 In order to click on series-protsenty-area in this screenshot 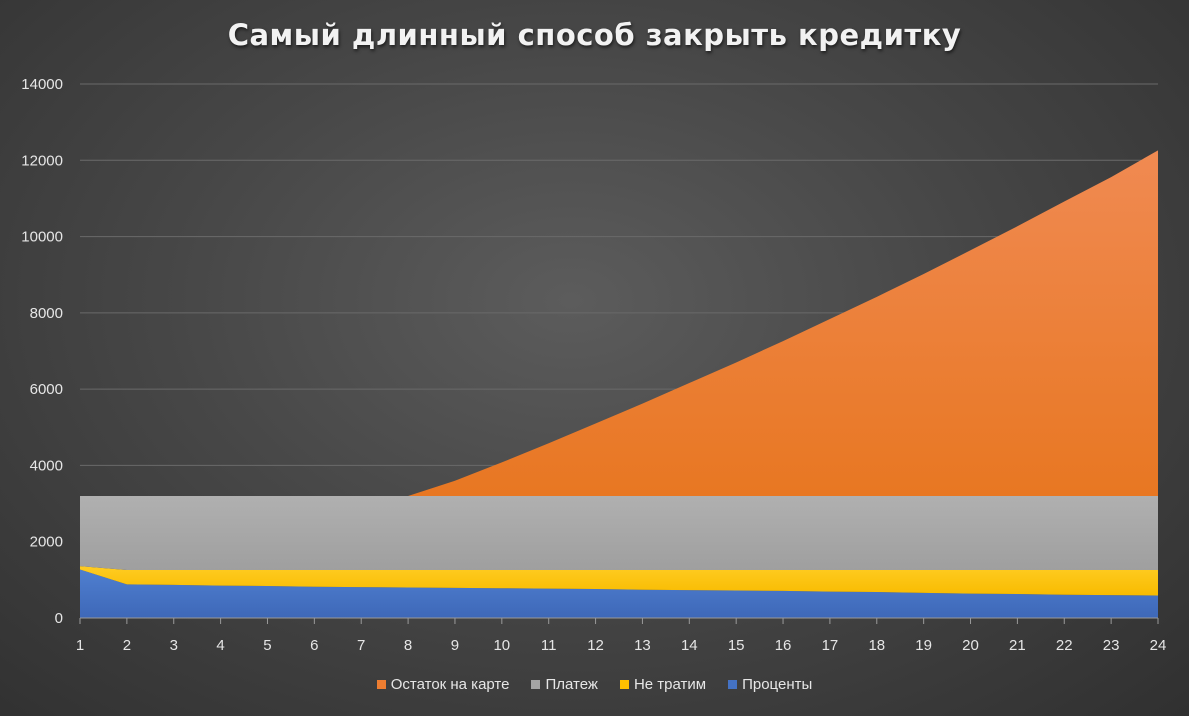, I will do `click(619, 593)`.